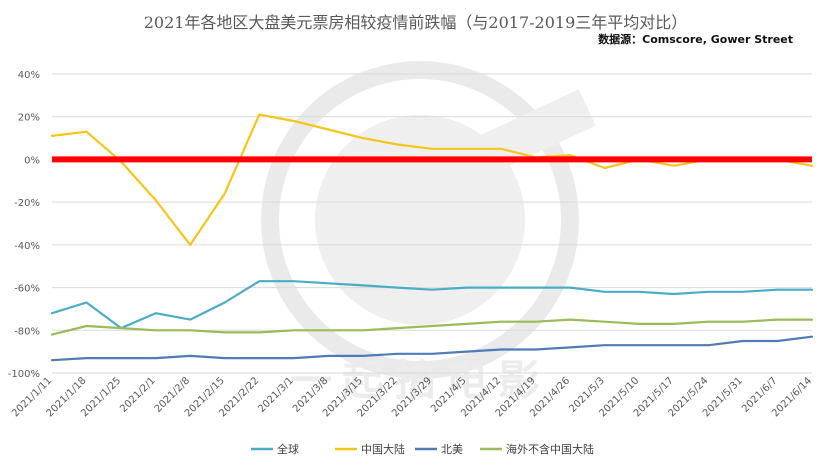 The image size is (831, 470). I want to click on x-tick-label: 2021/2/1, so click(138, 395).